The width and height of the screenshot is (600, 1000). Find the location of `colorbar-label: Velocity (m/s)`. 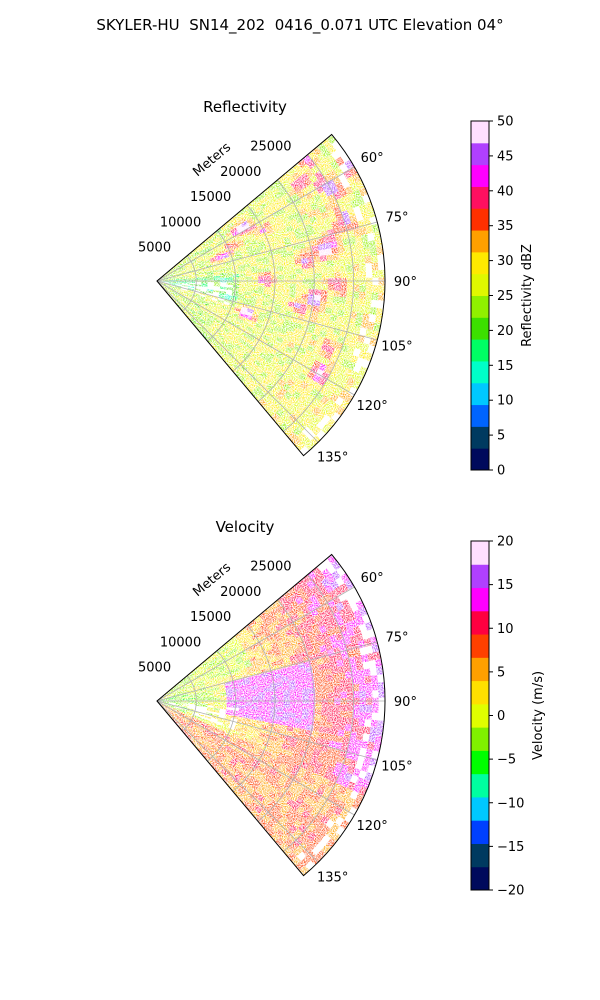

colorbar-label: Velocity (m/s) is located at coordinates (538, 715).